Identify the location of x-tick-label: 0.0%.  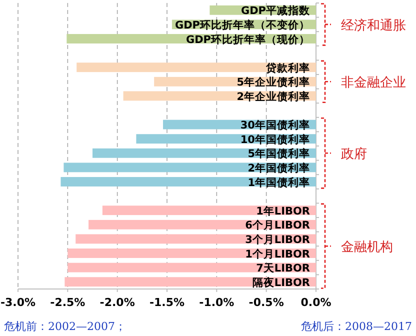
(316, 302).